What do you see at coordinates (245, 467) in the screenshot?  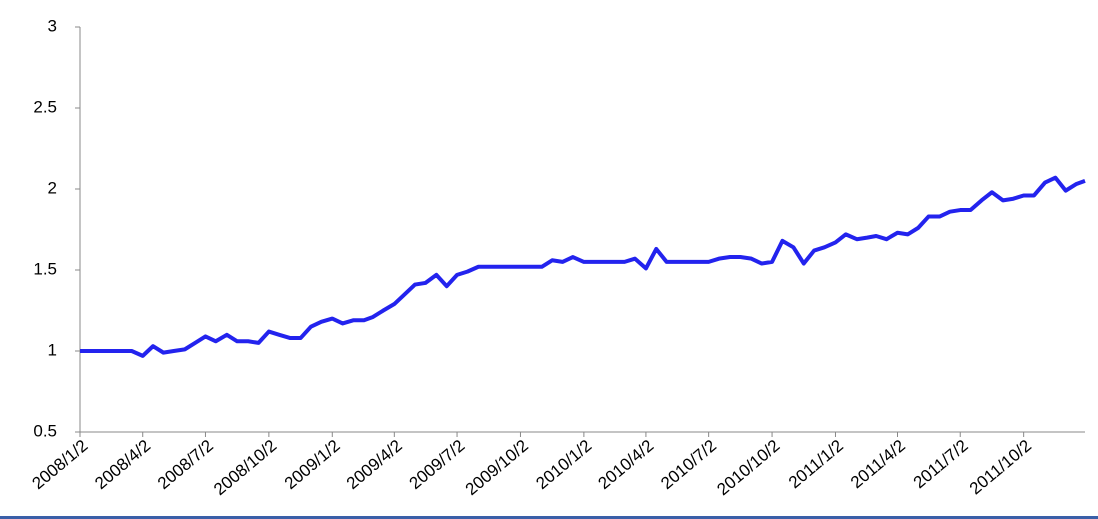 I see `x-tick-label: 2008/10/2` at bounding box center [245, 467].